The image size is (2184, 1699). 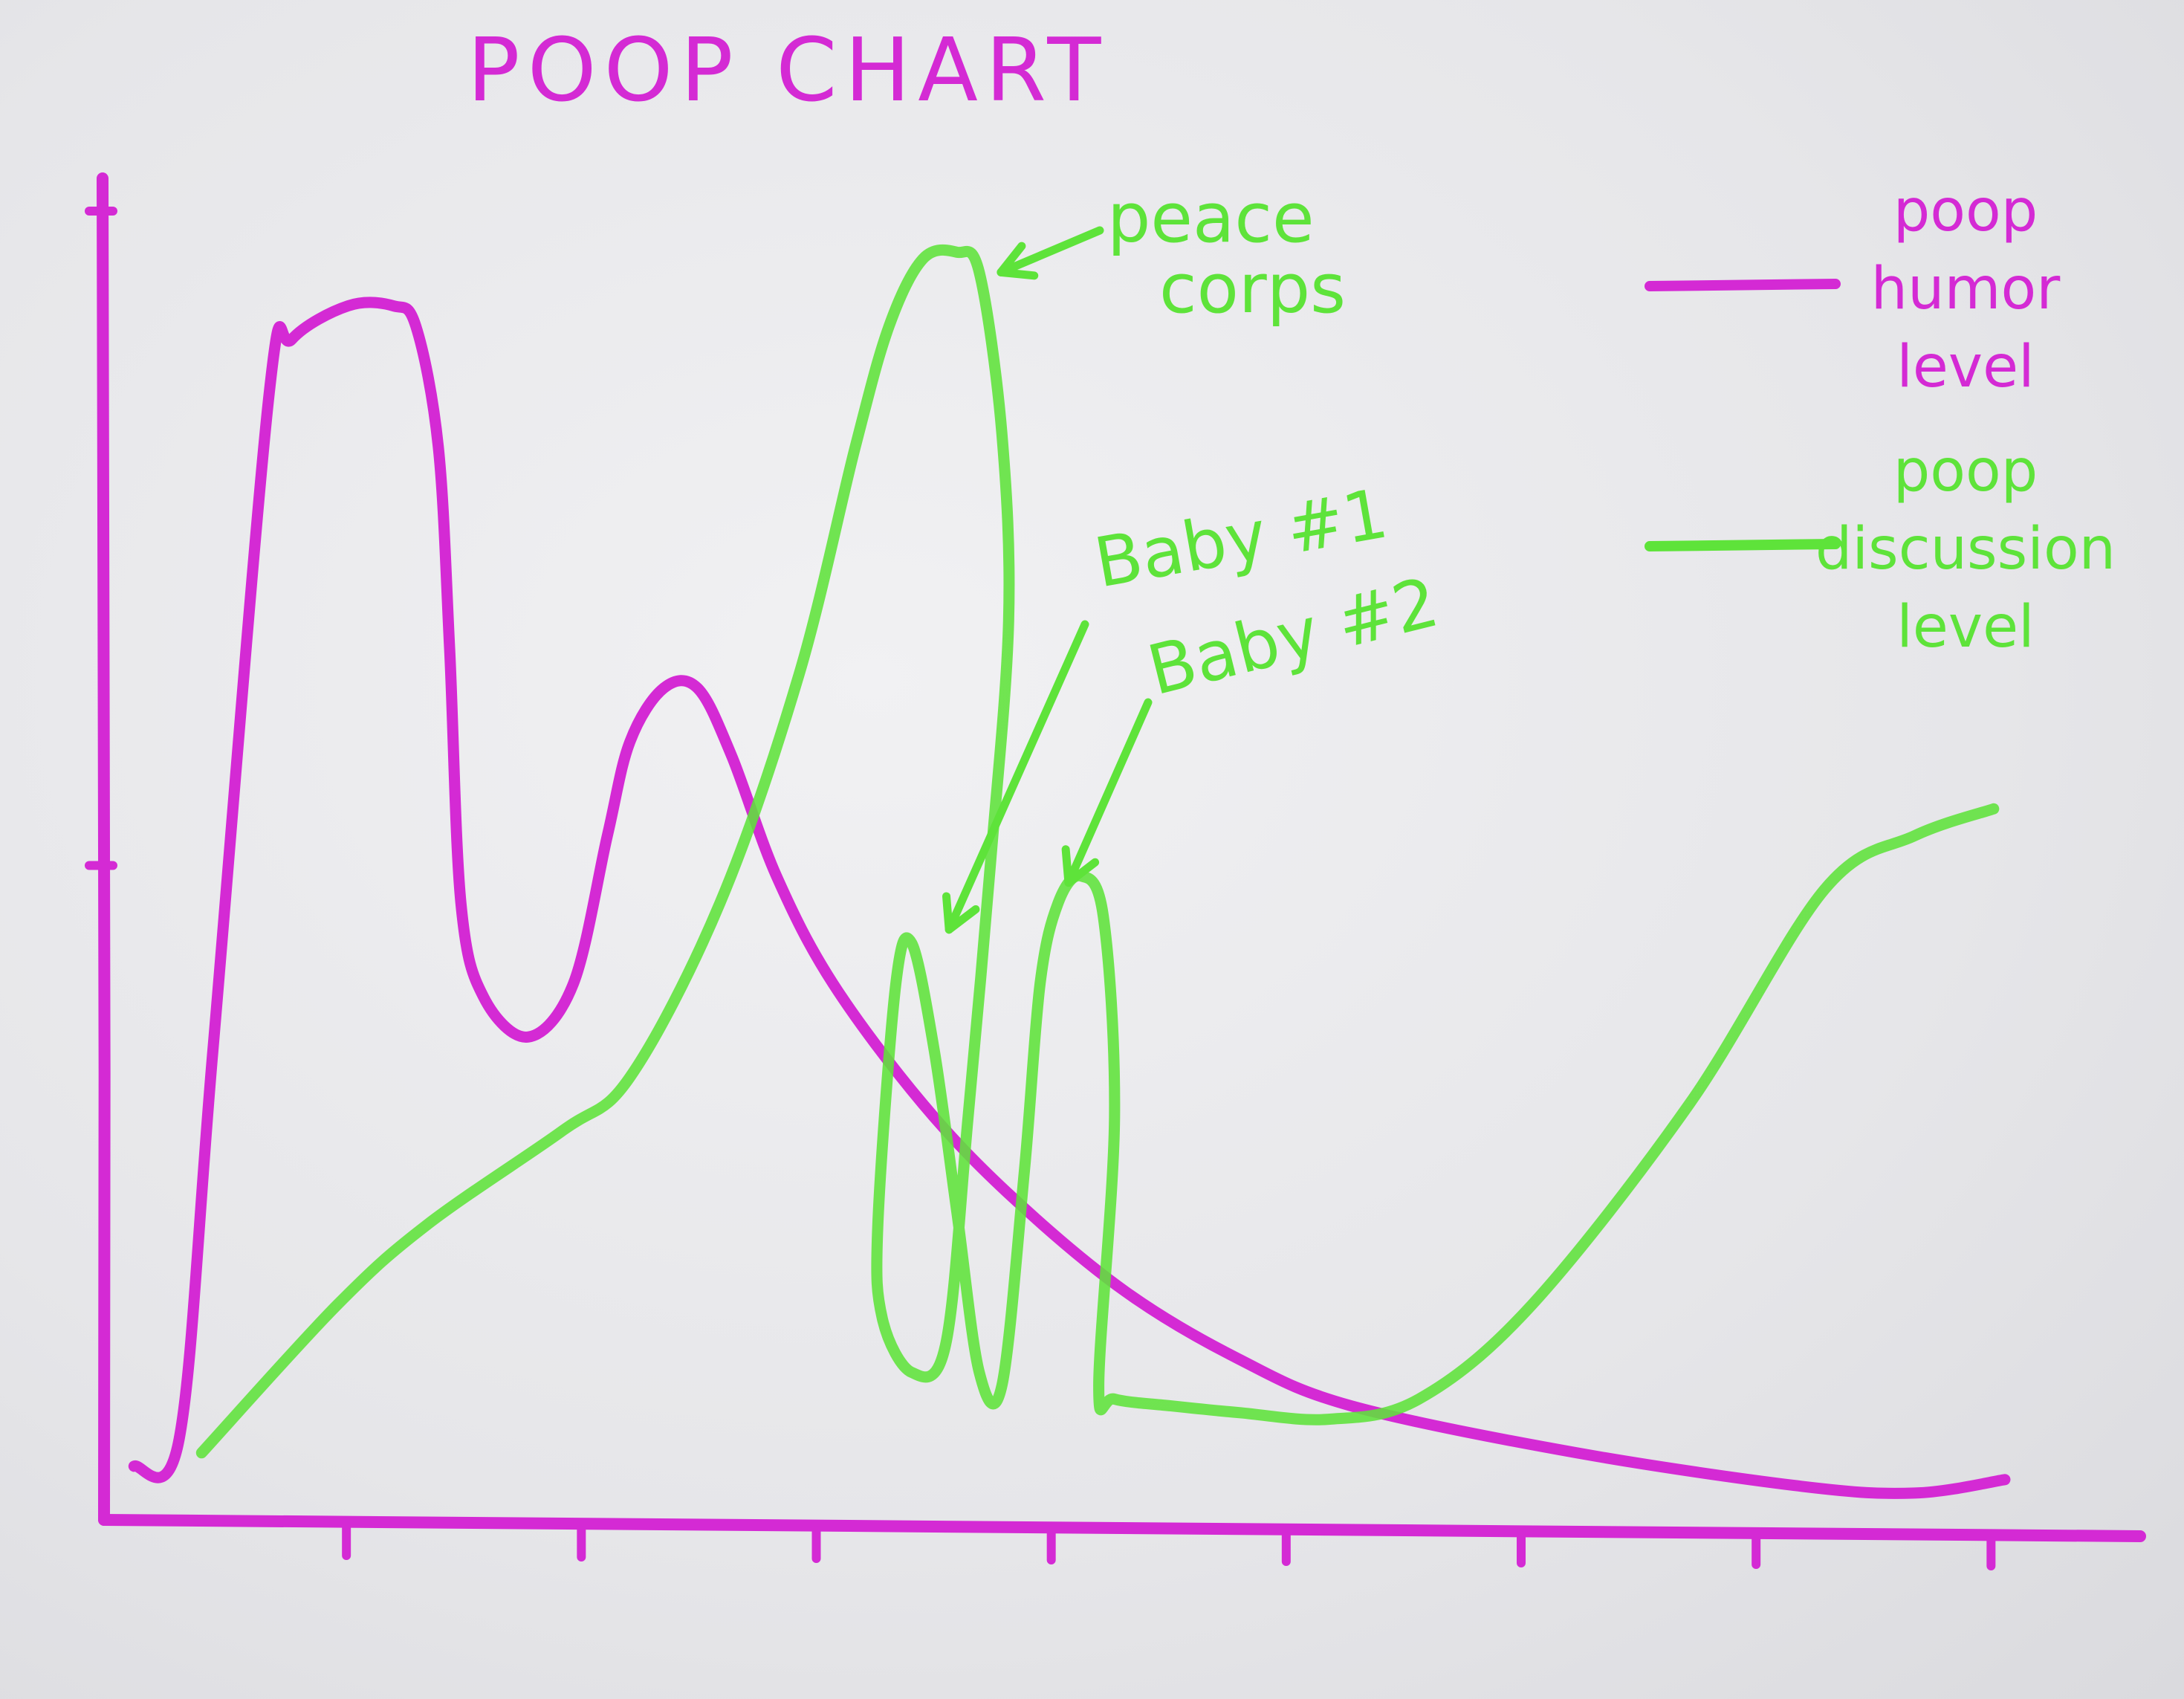 What do you see at coordinates (1253, 289) in the screenshot?
I see `annotation-text: corps` at bounding box center [1253, 289].